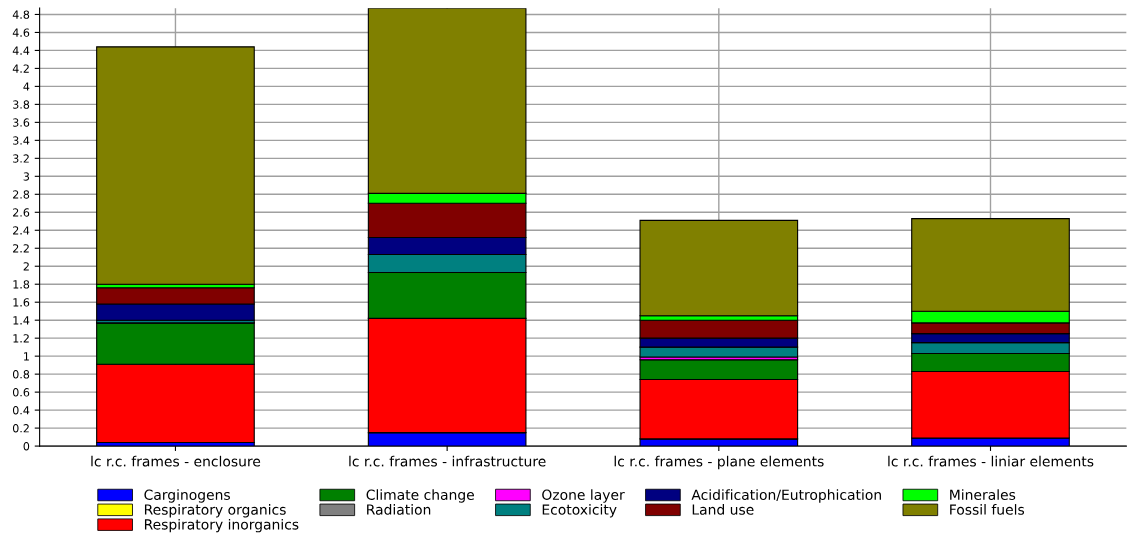  What do you see at coordinates (987, 509) in the screenshot?
I see `legend-label: Fossil fuels` at bounding box center [987, 509].